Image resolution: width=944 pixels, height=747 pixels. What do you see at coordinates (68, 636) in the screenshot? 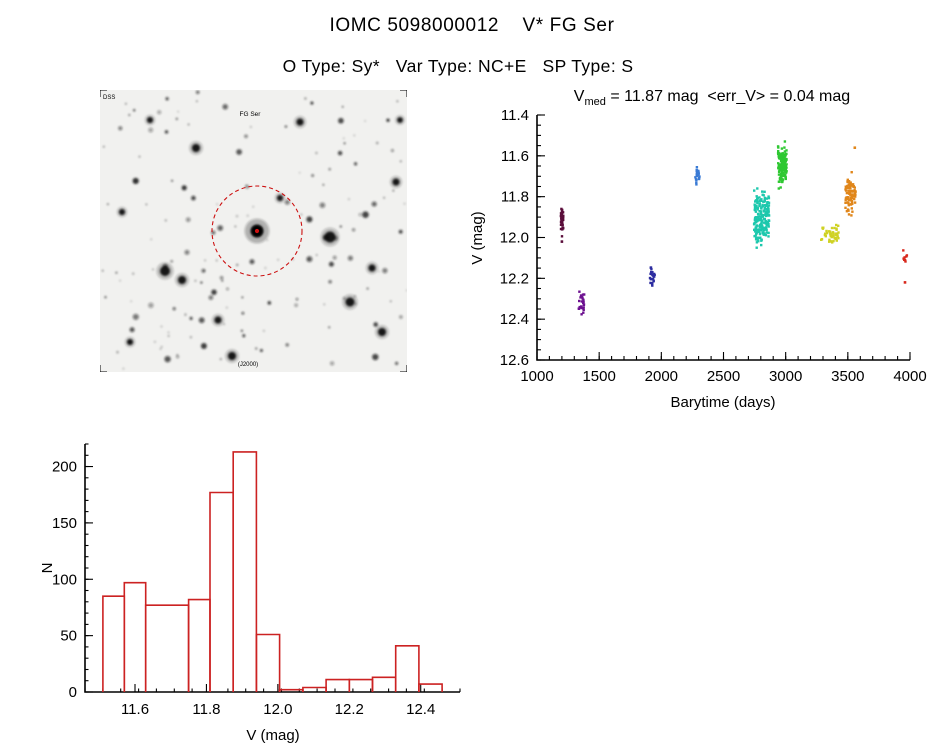
I see `y-tick-label: 50` at bounding box center [68, 636].